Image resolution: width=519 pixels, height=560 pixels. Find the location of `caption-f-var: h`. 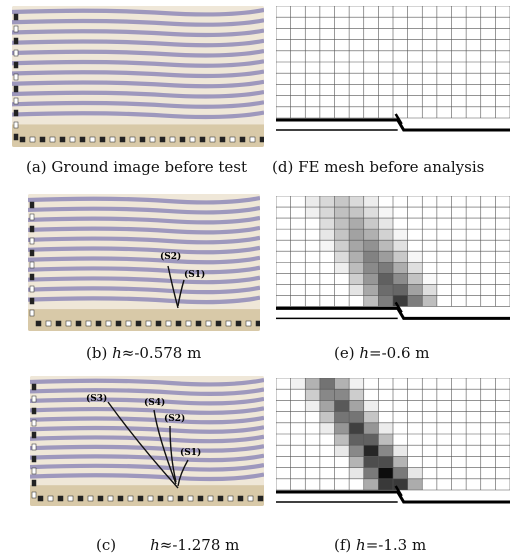

caption-f-var: h is located at coordinates (361, 545).